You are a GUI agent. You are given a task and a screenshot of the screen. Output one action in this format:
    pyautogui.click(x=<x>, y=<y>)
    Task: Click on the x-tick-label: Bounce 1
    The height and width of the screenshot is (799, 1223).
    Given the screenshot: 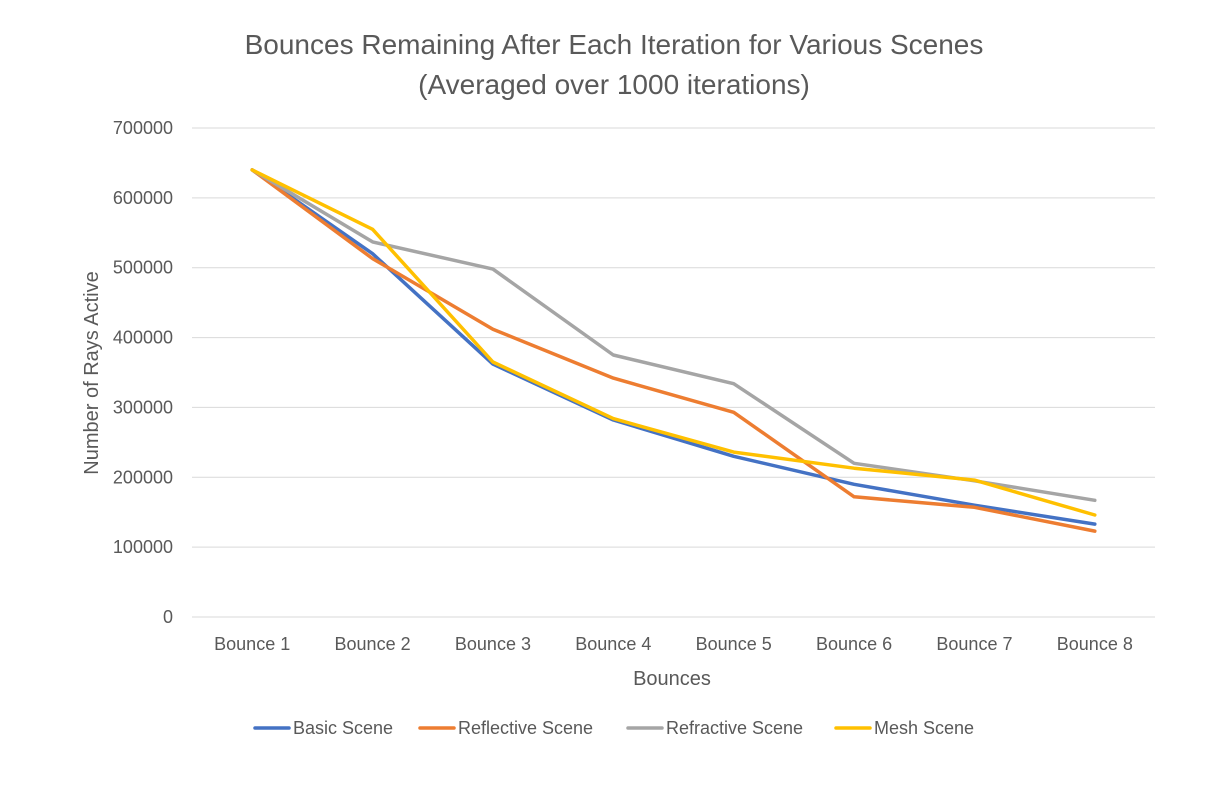 What is the action you would take?
    pyautogui.click(x=252, y=644)
    